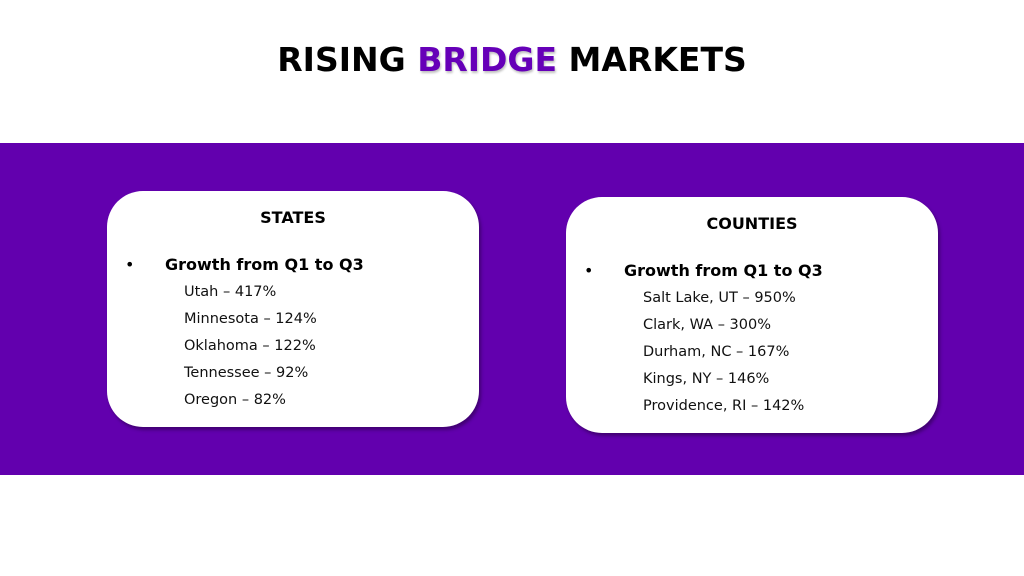 The image size is (1024, 576). I want to click on list-item: Minnesota – 124%, so click(250, 319).